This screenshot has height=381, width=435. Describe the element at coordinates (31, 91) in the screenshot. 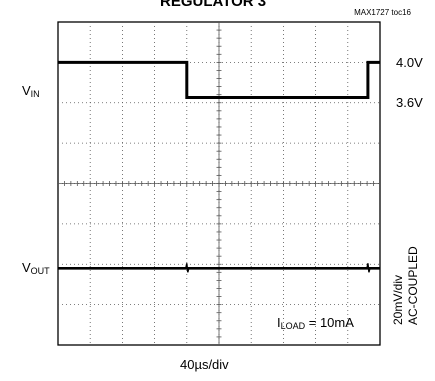

I see `vin-label: VIN` at that location.